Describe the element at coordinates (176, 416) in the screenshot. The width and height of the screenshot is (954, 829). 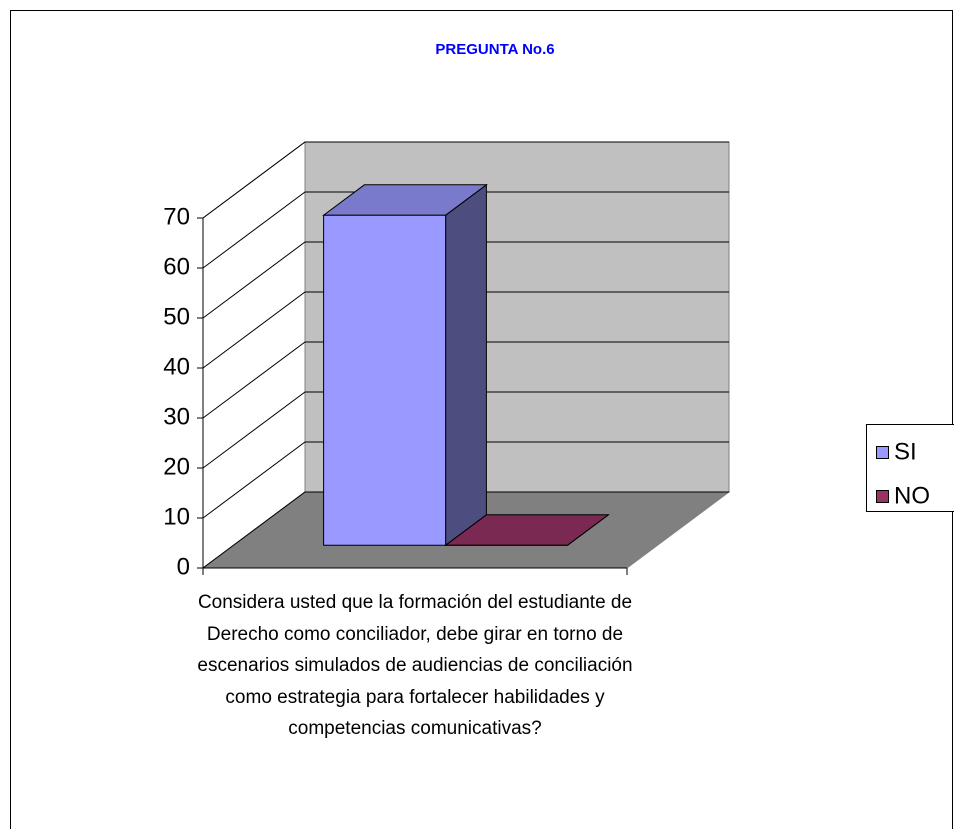
I see `y-tick-label: 30` at that location.